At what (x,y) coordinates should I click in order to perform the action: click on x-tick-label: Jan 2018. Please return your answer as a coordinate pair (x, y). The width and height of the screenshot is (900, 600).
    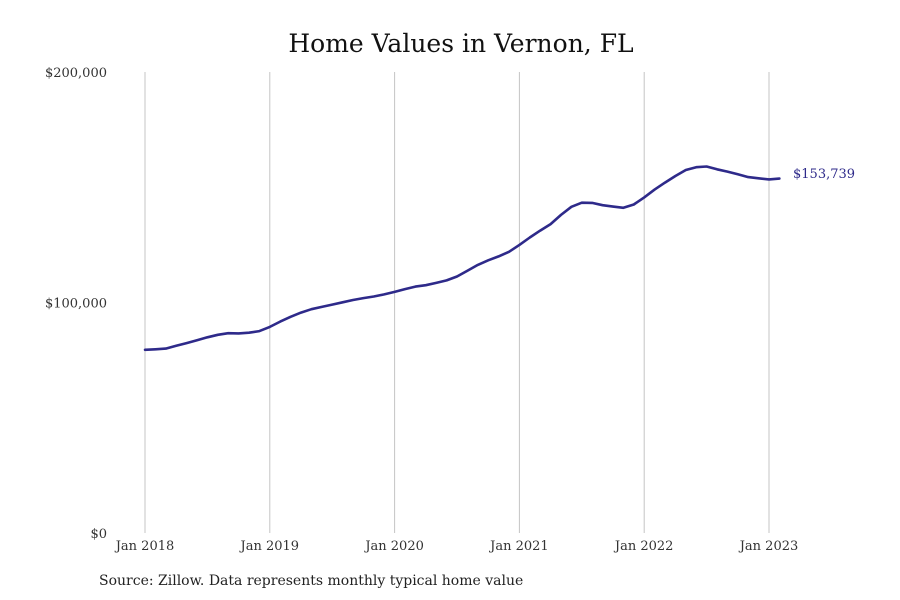
    Looking at the image, I should click on (144, 546).